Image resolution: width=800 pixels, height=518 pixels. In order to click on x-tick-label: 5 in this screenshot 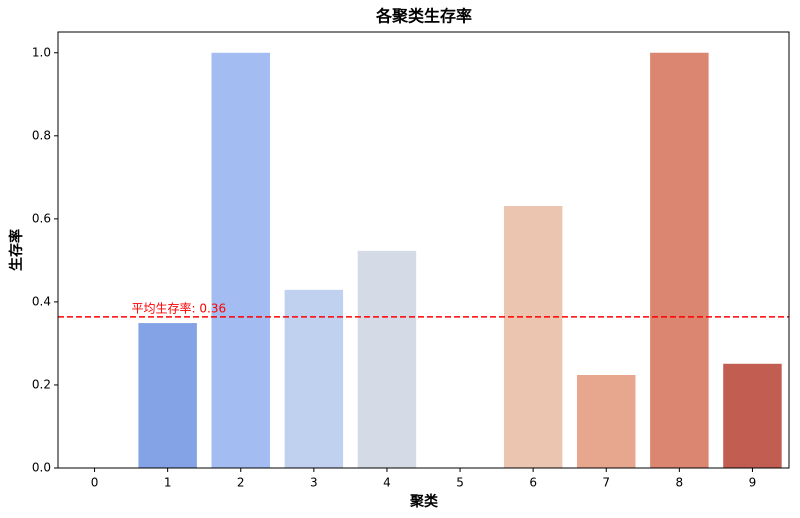, I will do `click(460, 483)`.